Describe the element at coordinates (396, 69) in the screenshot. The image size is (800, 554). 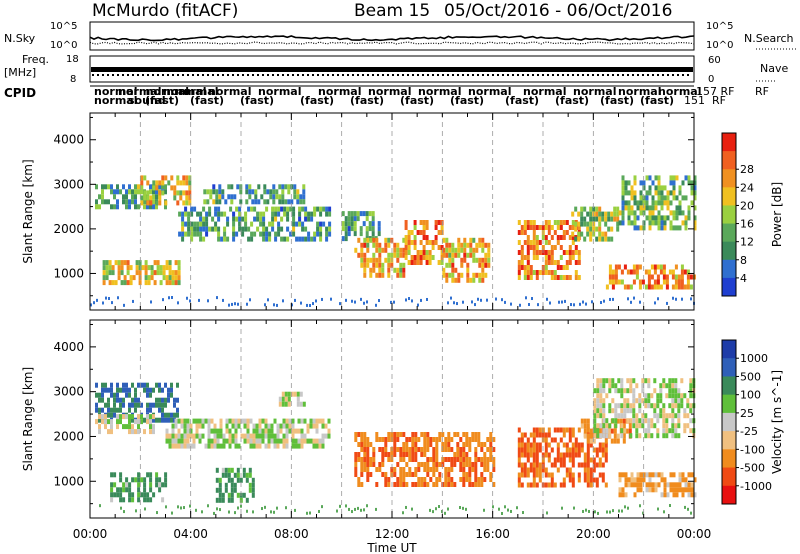
I see `freq-strip: Freq. [MHz] 18 8 60 0 Nave` at that location.